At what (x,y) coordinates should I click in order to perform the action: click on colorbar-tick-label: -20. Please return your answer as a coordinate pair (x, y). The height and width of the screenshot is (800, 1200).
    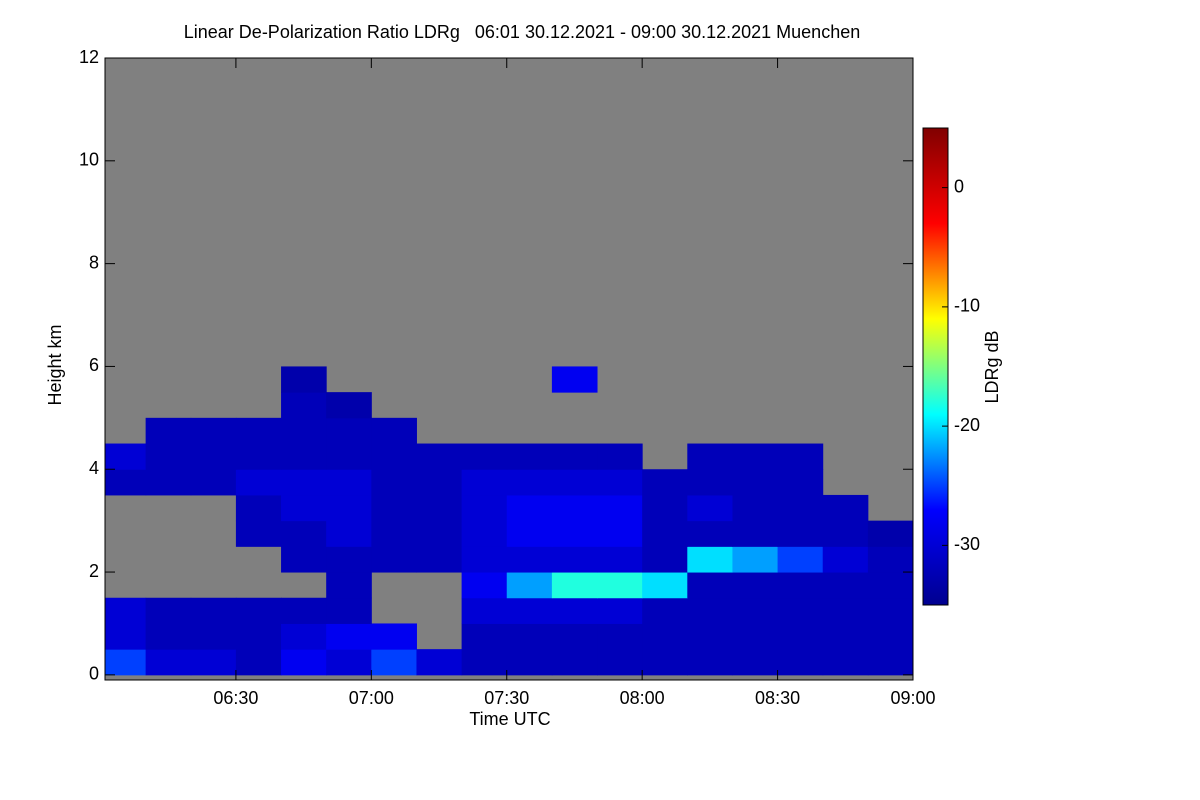
    Looking at the image, I should click on (967, 425).